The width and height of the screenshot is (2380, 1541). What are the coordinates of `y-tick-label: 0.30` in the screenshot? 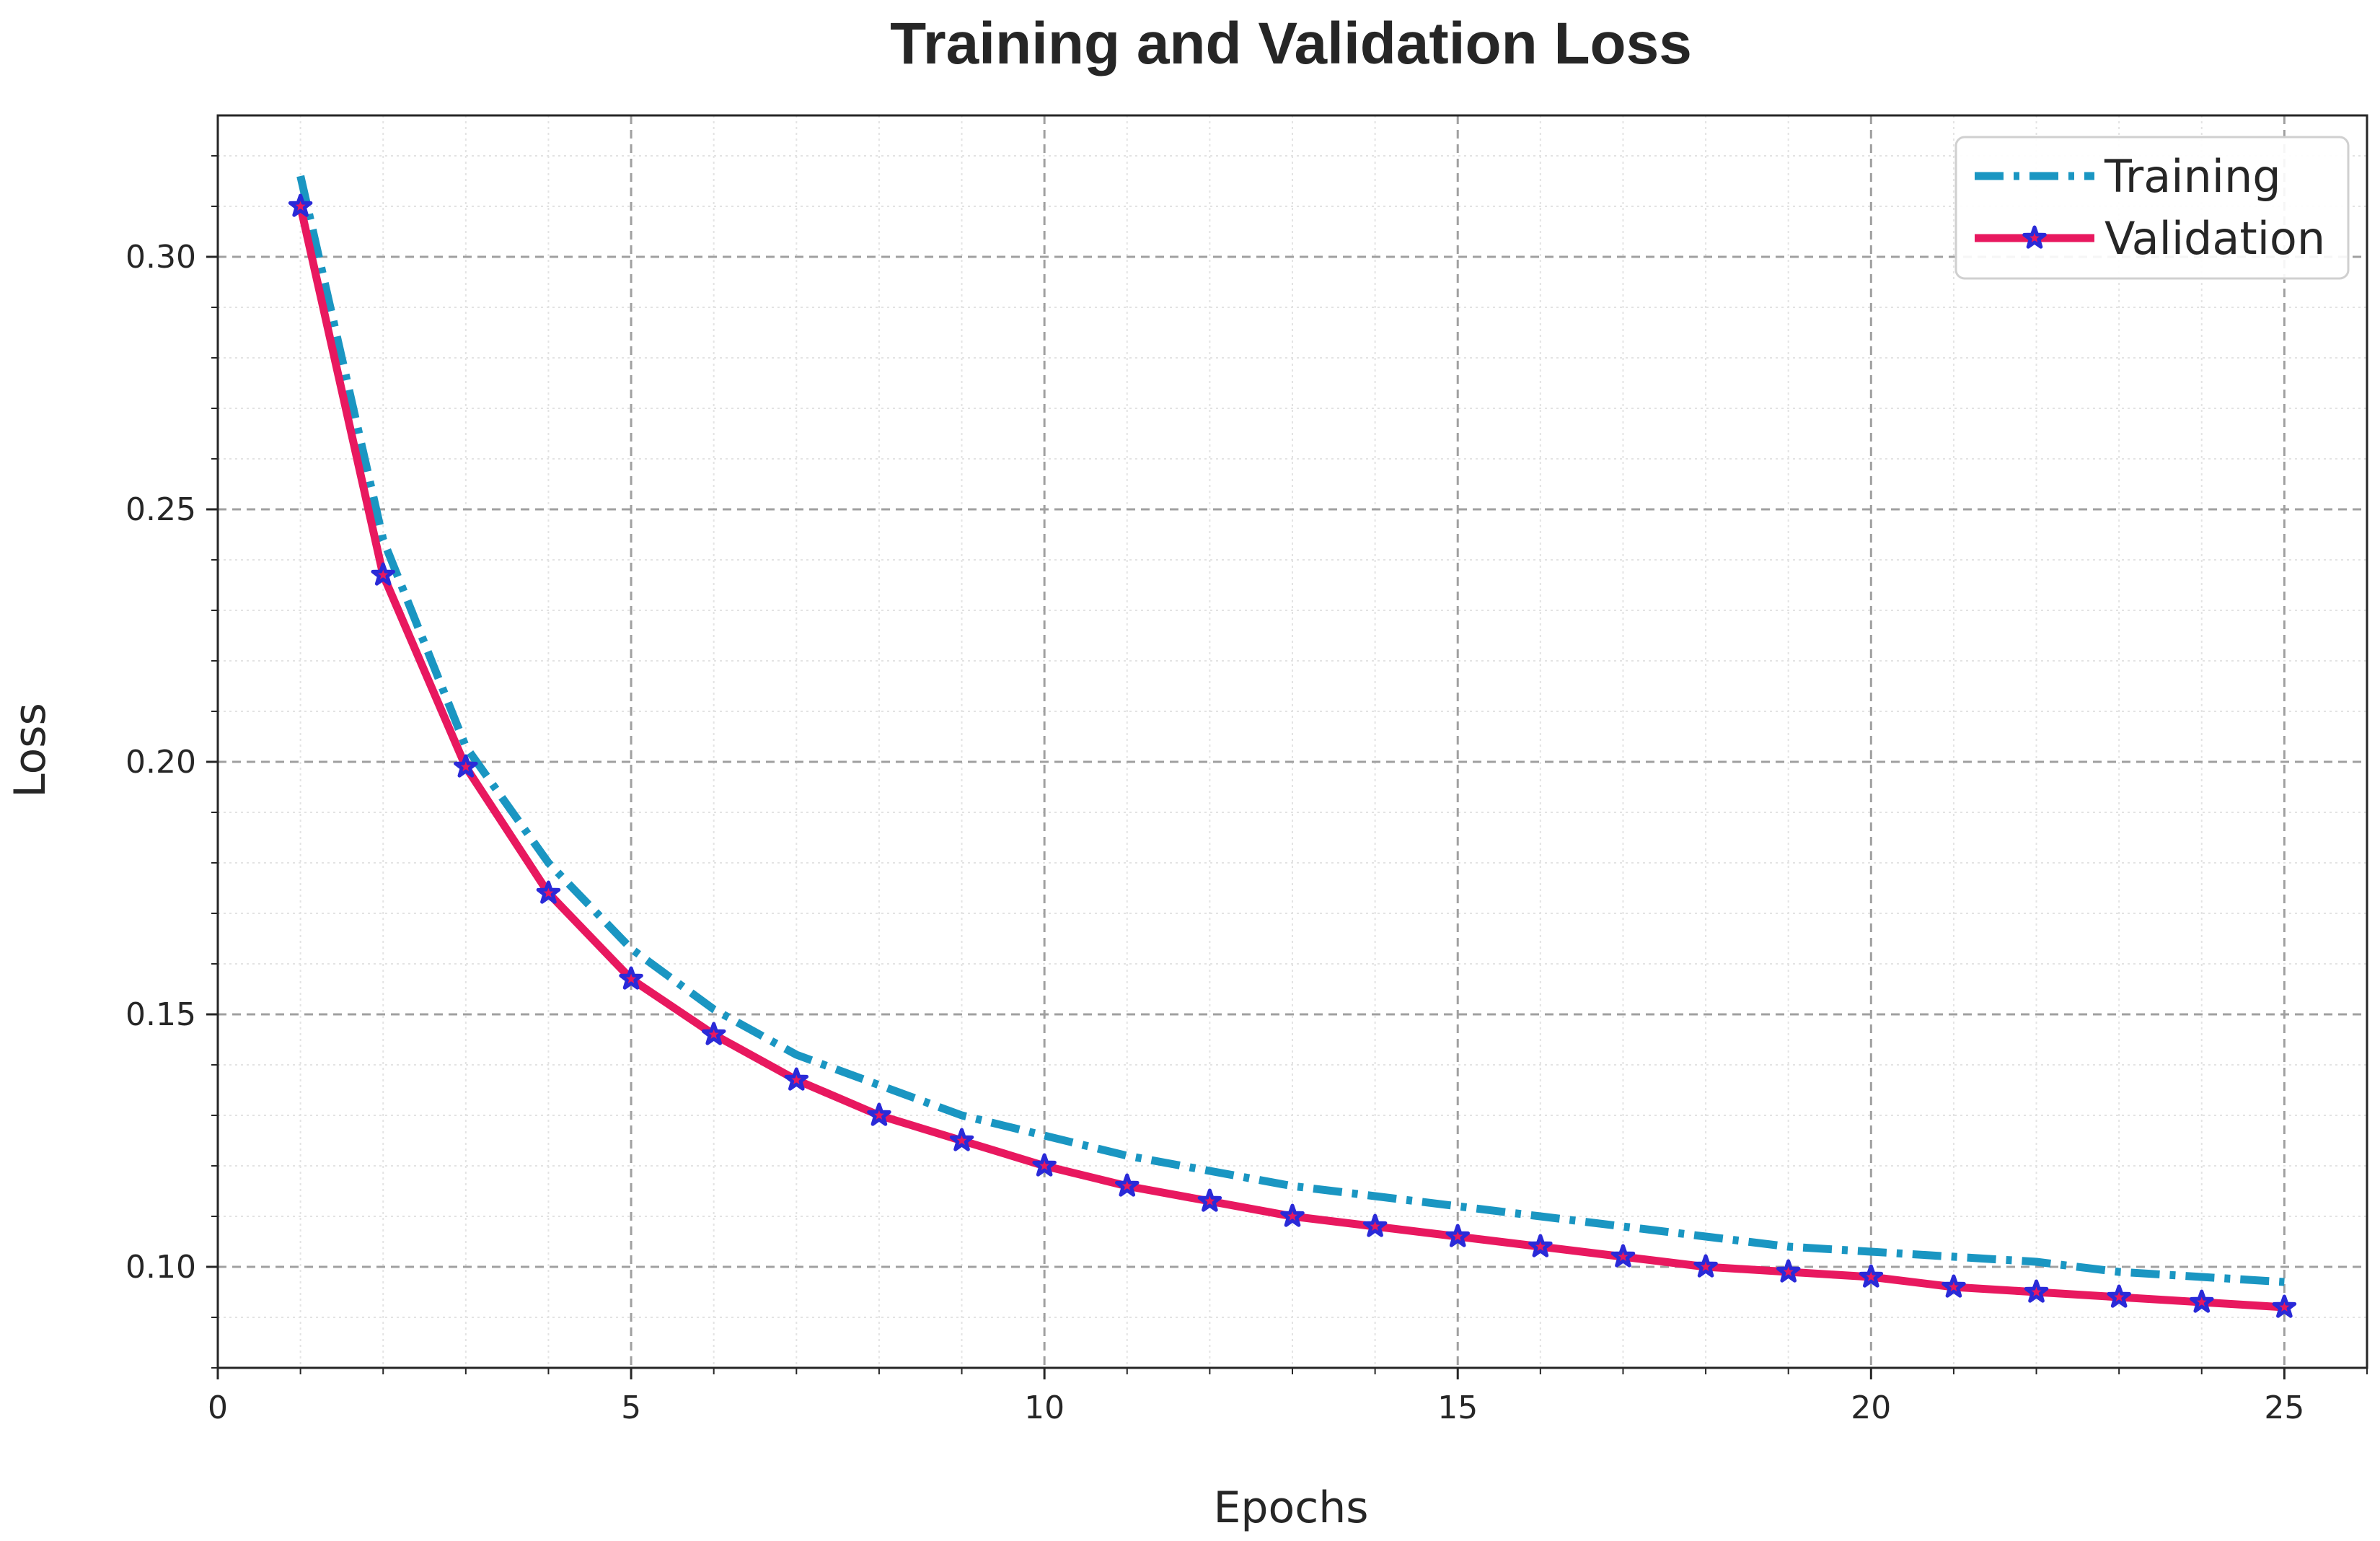 It's located at (160, 257).